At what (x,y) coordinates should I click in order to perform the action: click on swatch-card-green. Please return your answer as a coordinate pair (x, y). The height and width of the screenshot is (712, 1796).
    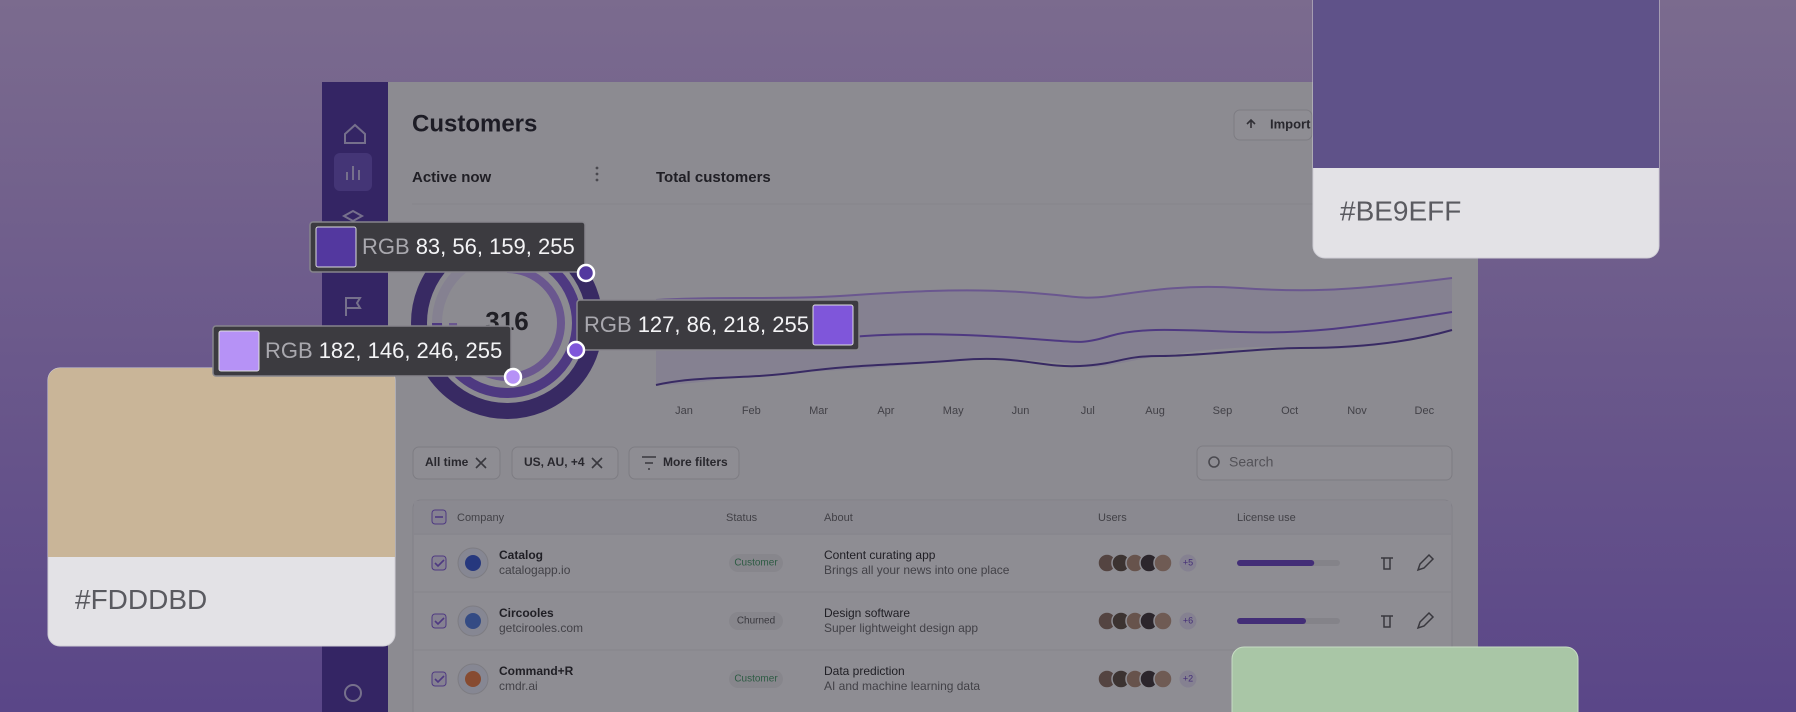
    Looking at the image, I should click on (1405, 679).